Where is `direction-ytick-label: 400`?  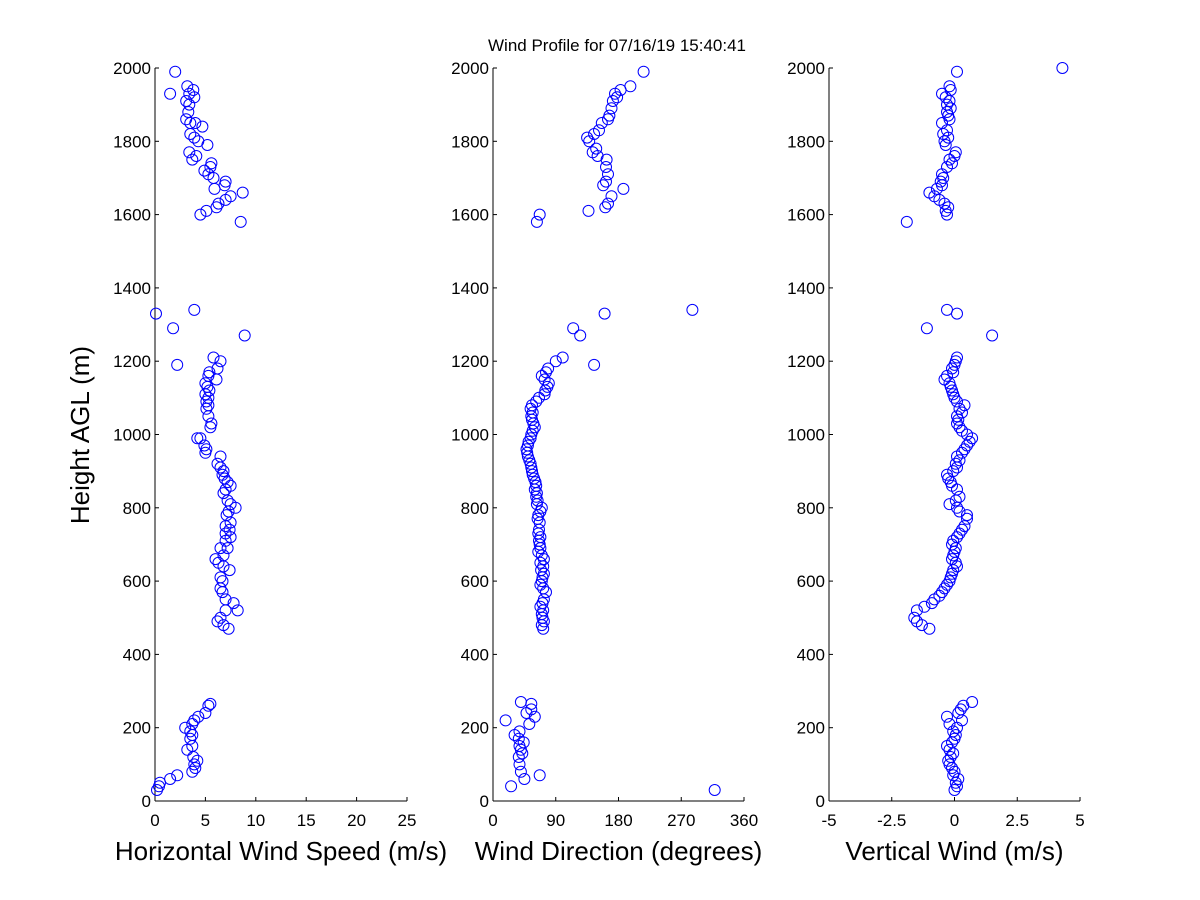
direction-ytick-label: 400 is located at coordinates (475, 654).